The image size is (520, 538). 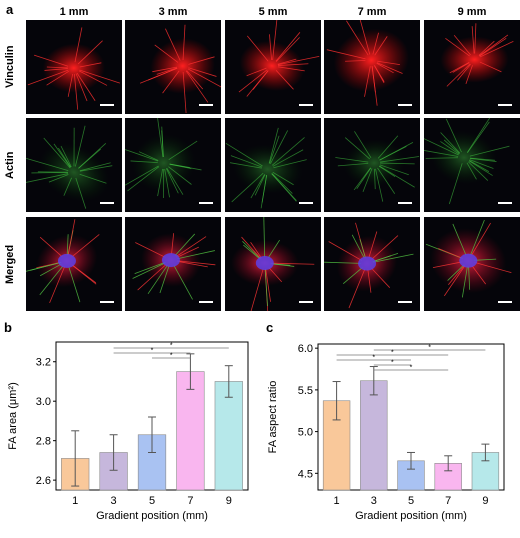 What do you see at coordinates (173, 165) in the screenshot?
I see `micrograph-actin-3mm` at bounding box center [173, 165].